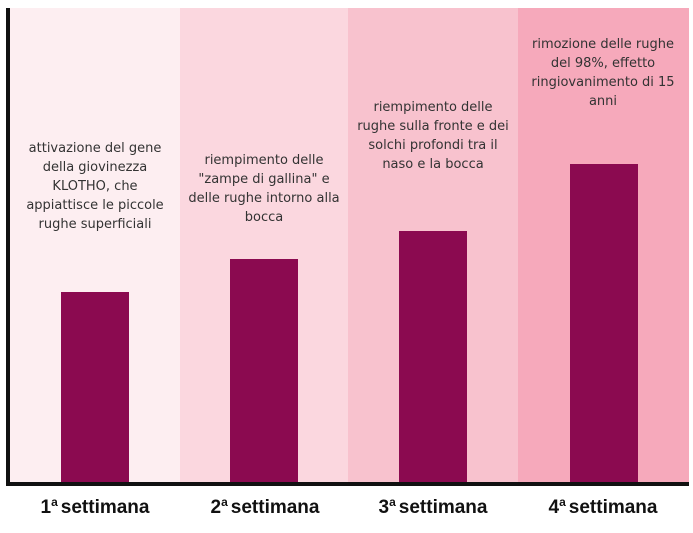 Image resolution: width=693 pixels, height=533 pixels. What do you see at coordinates (95, 506) in the screenshot?
I see `x-tick-label-1: 1a settimana` at bounding box center [95, 506].